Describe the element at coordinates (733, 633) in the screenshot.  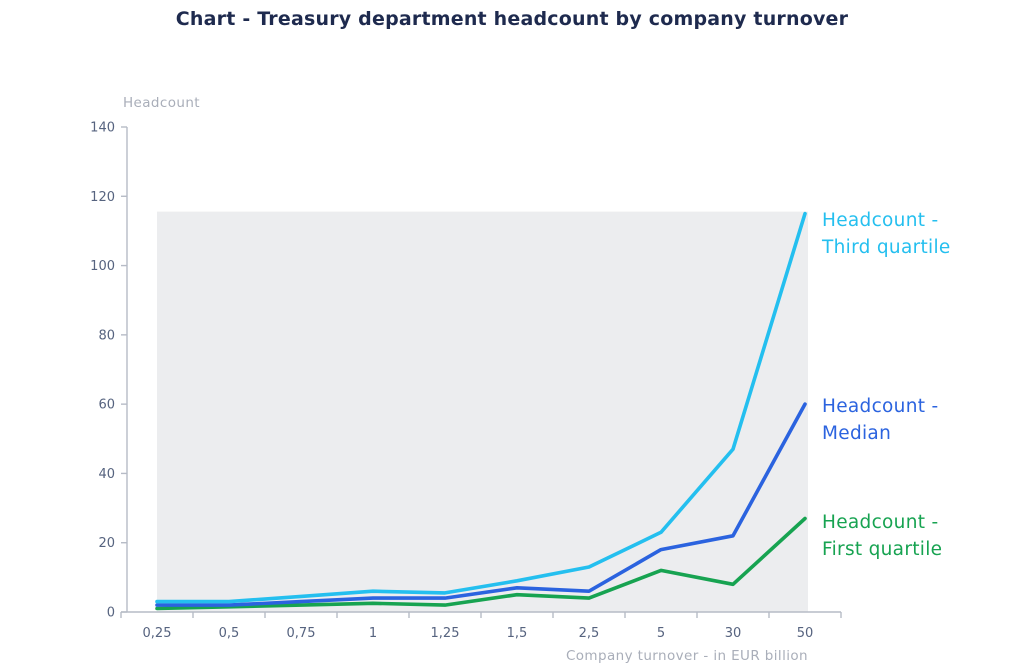
I see `x-tick-label: 30` at that location.